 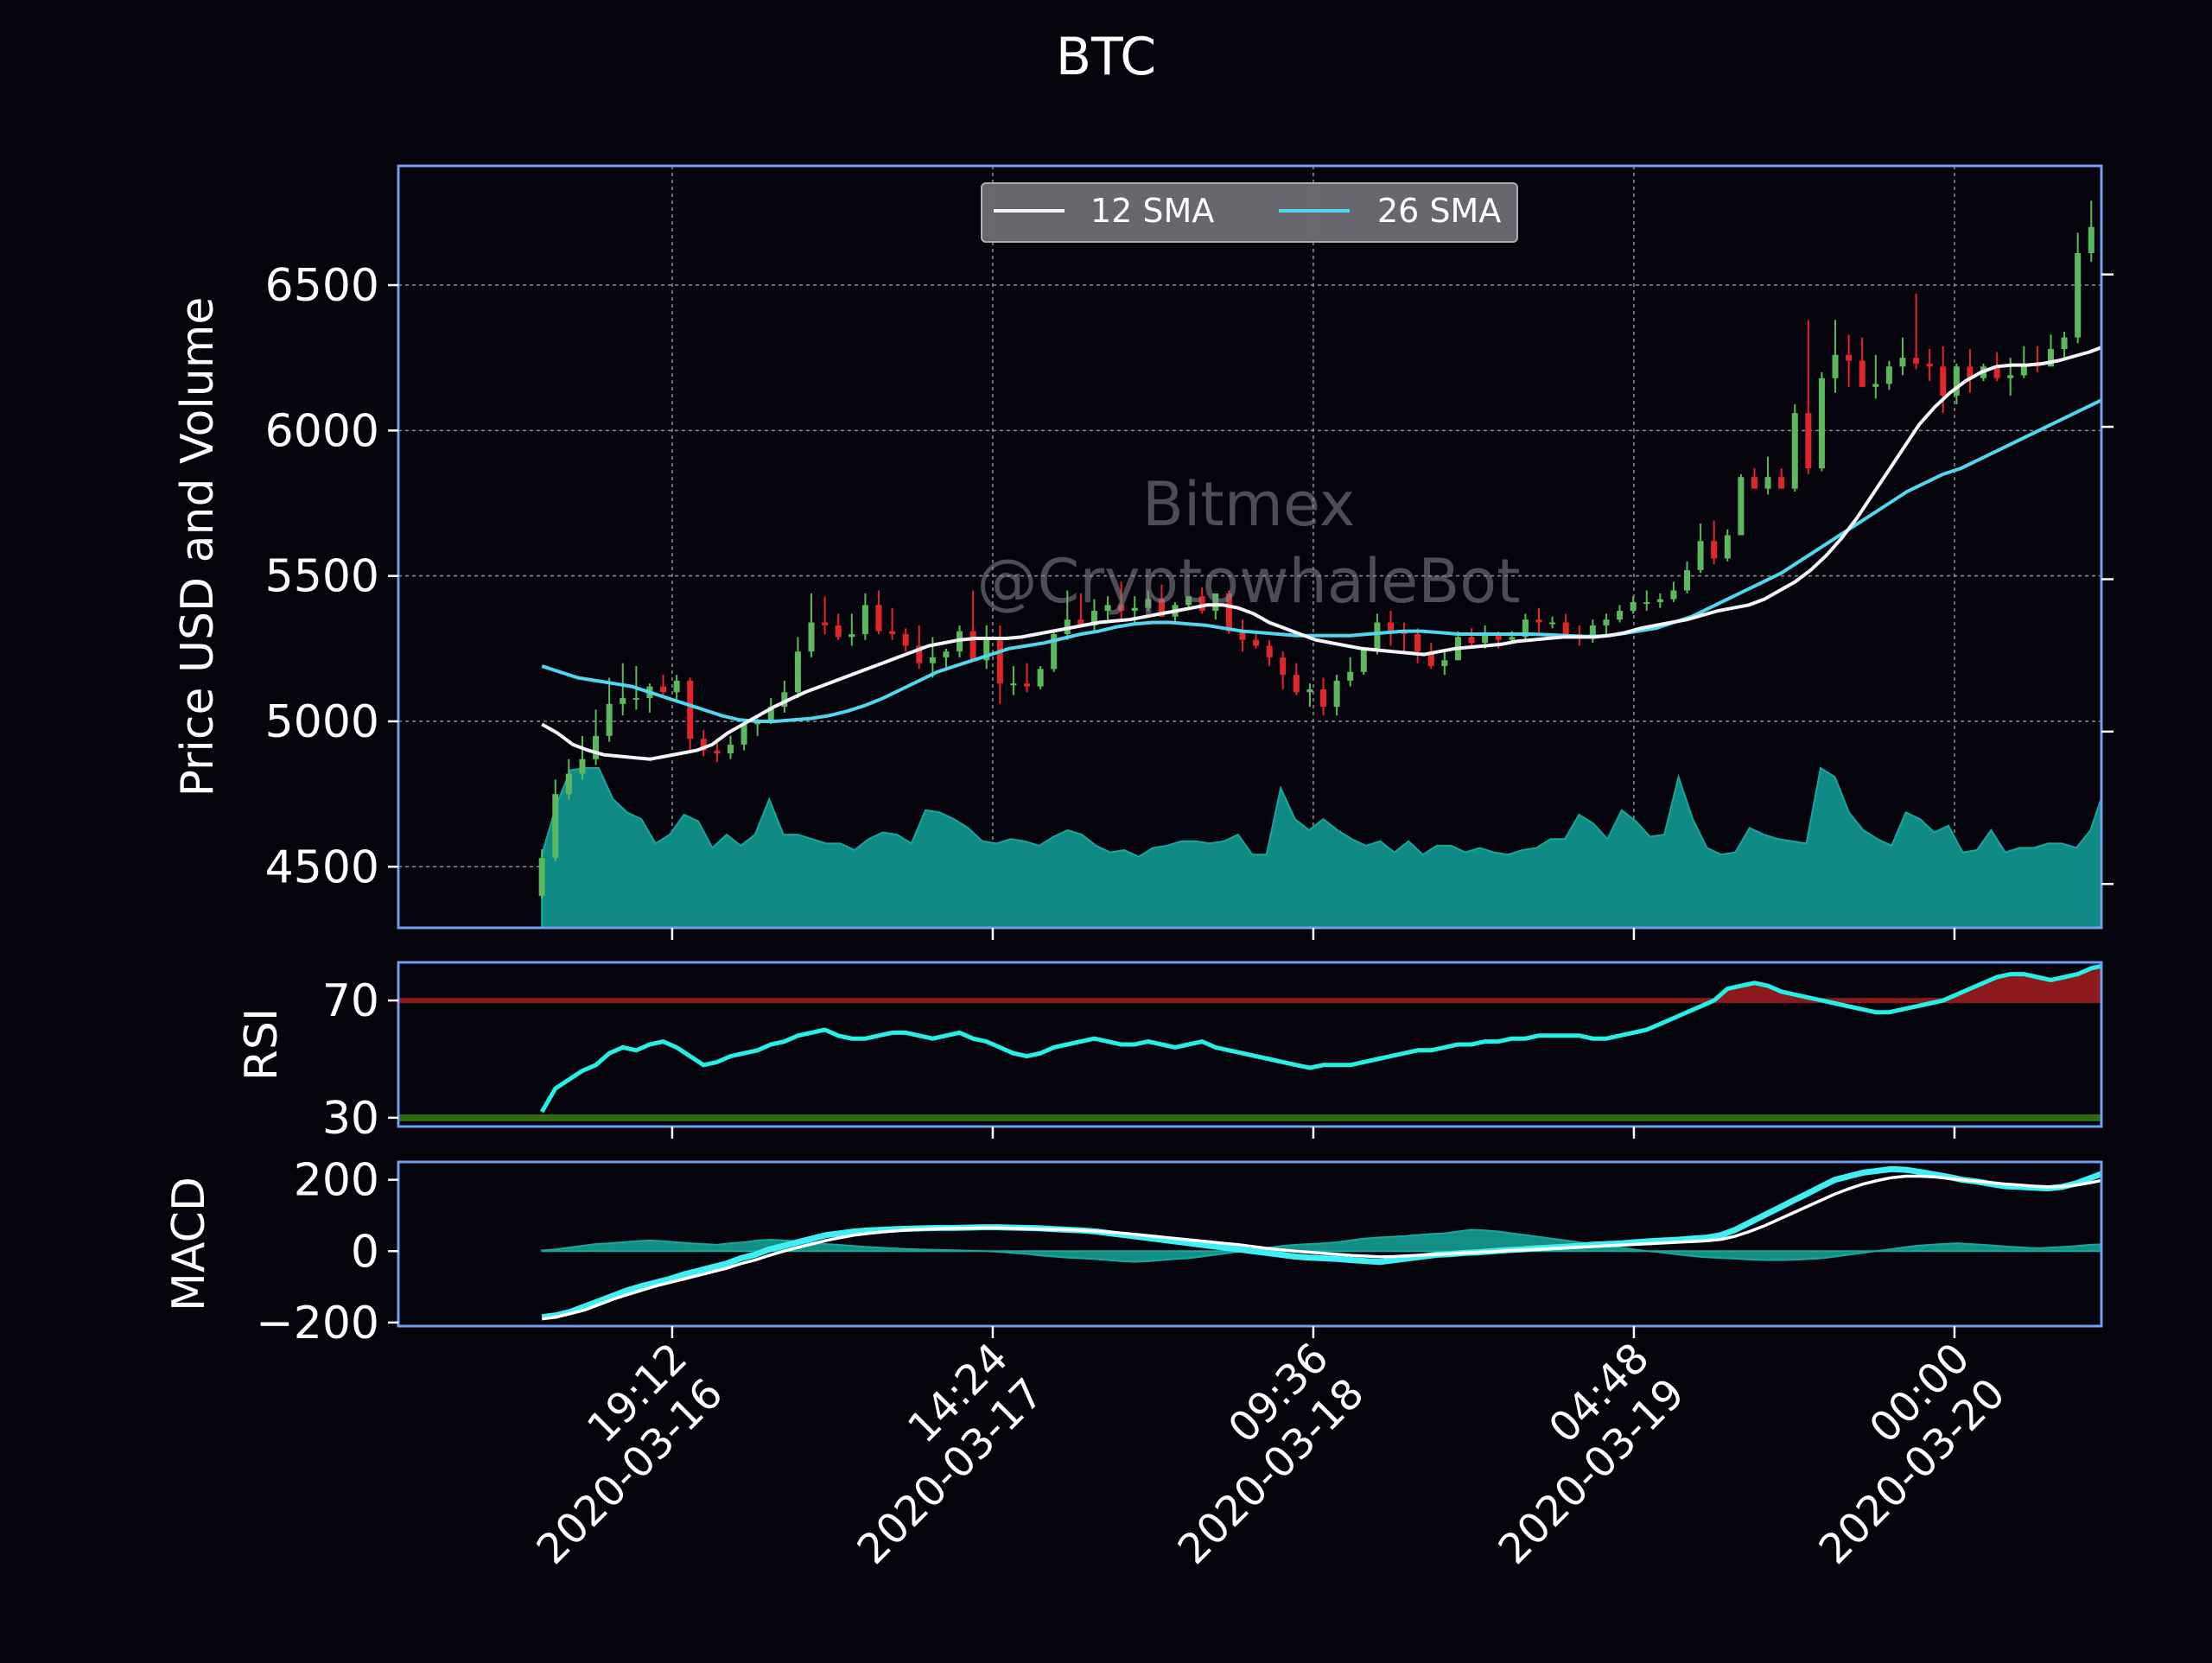 I want to click on rsi-panel-plot, so click(x=1249, y=1042).